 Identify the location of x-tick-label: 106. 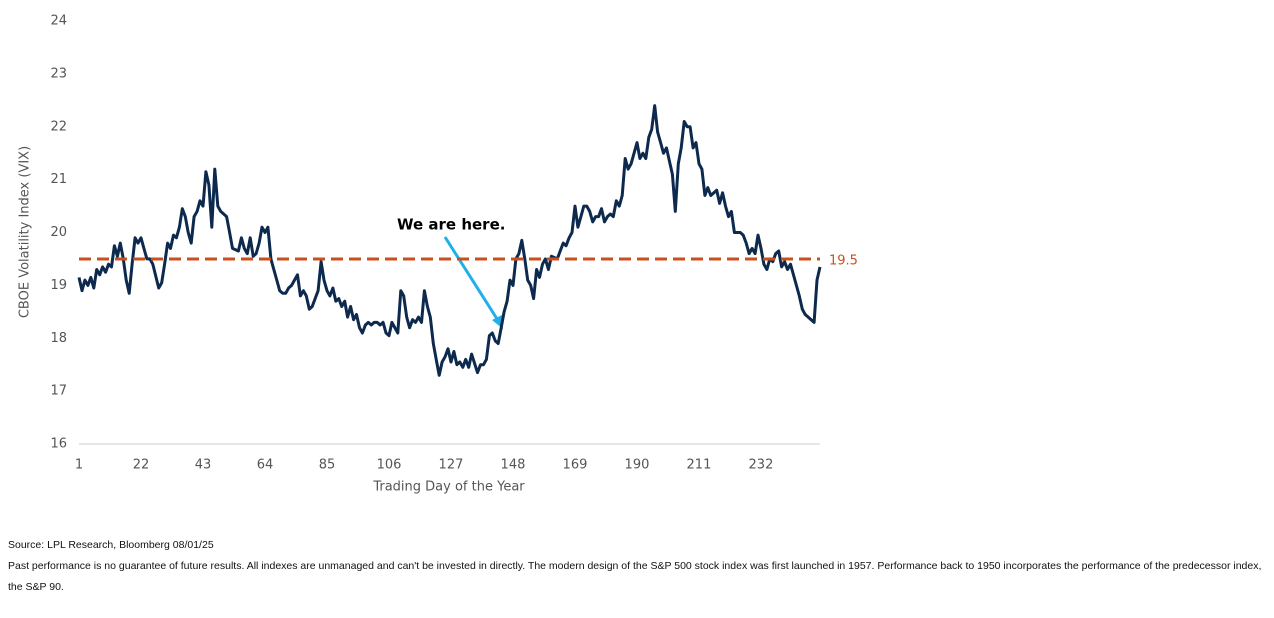
(389, 465).